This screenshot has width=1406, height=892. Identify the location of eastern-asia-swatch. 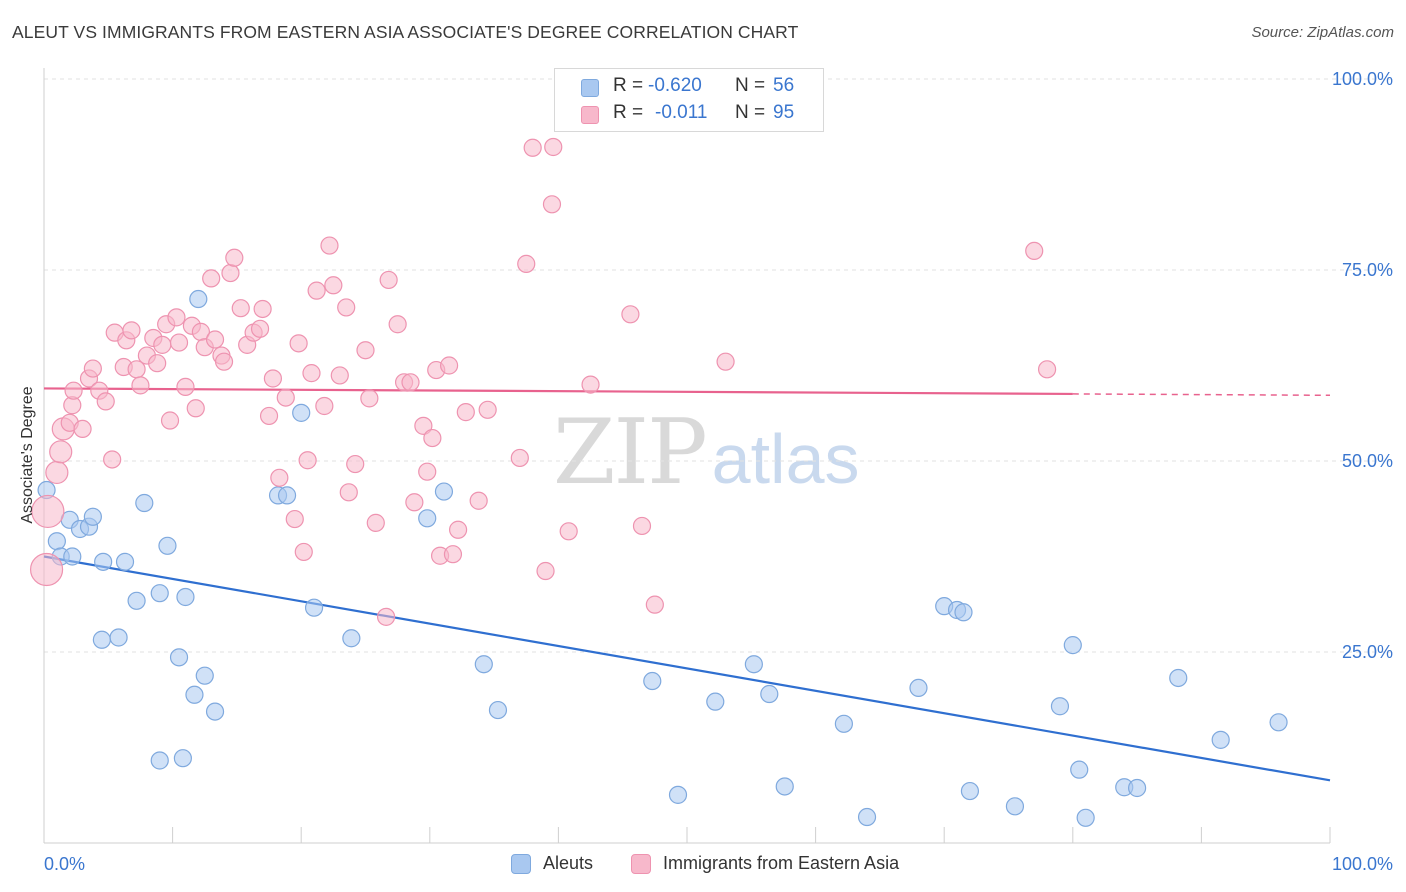
(590, 115).